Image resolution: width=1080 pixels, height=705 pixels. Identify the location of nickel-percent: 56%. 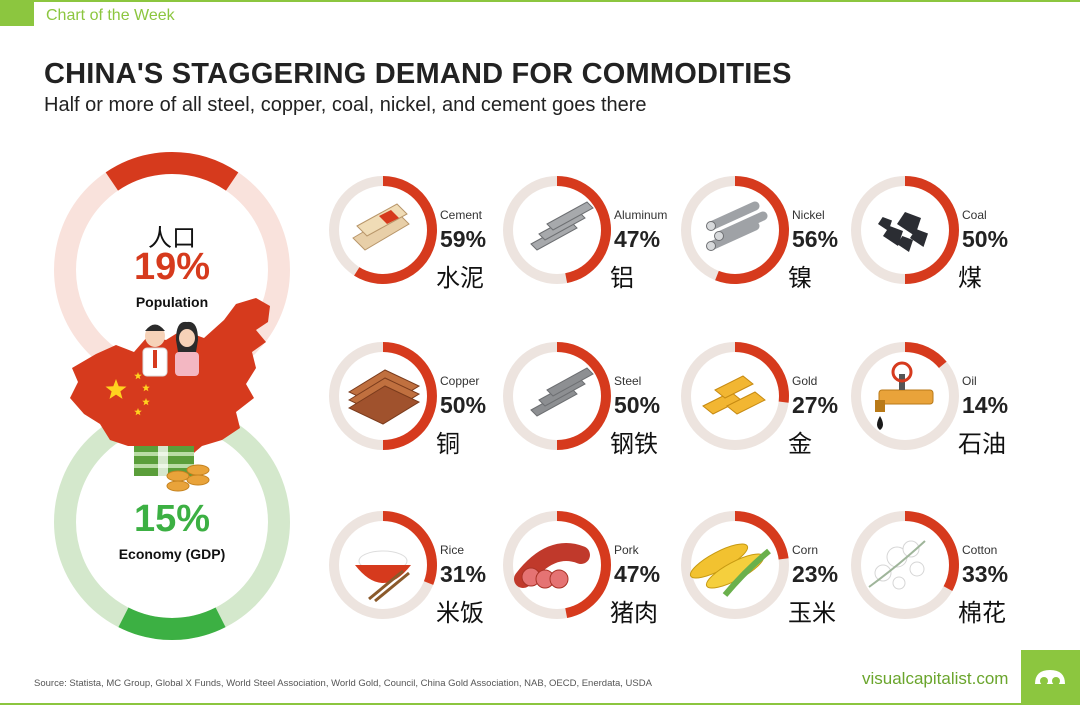
(815, 239).